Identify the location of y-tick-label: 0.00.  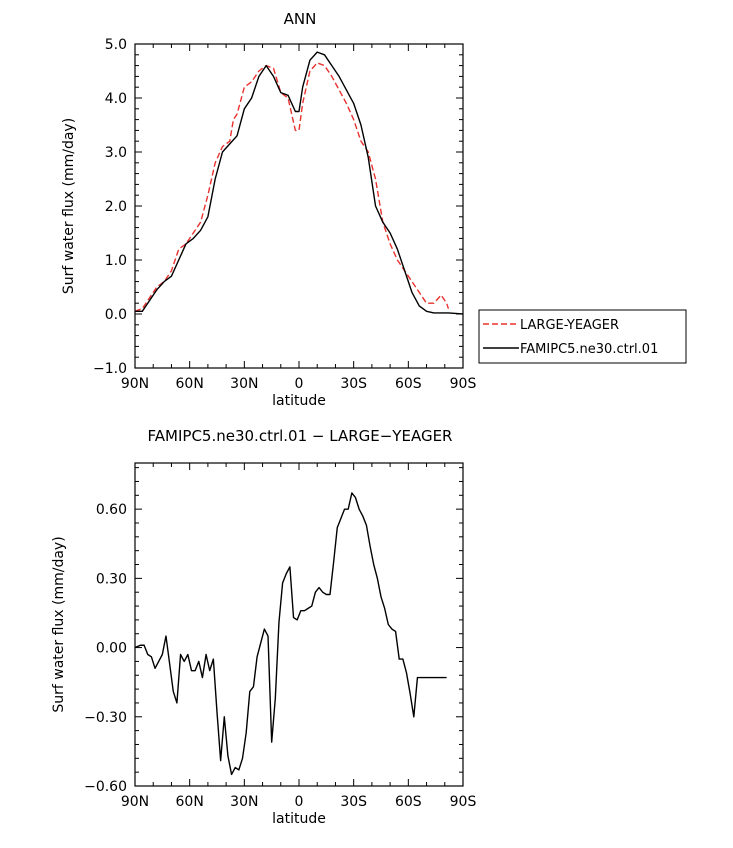
(111, 649).